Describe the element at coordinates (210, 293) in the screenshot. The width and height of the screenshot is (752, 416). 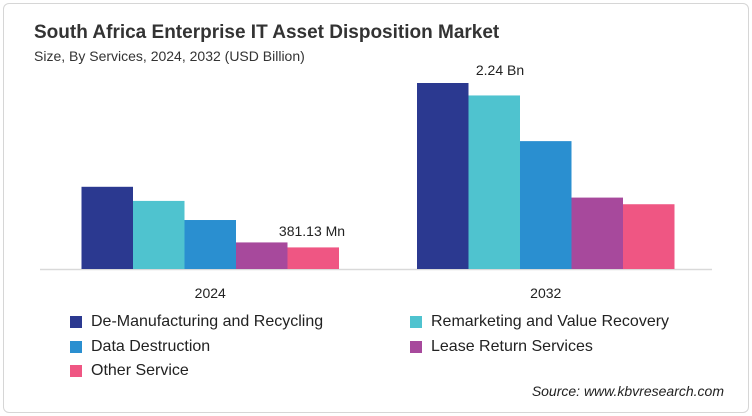
I see `x-tick-label: 2024` at that location.